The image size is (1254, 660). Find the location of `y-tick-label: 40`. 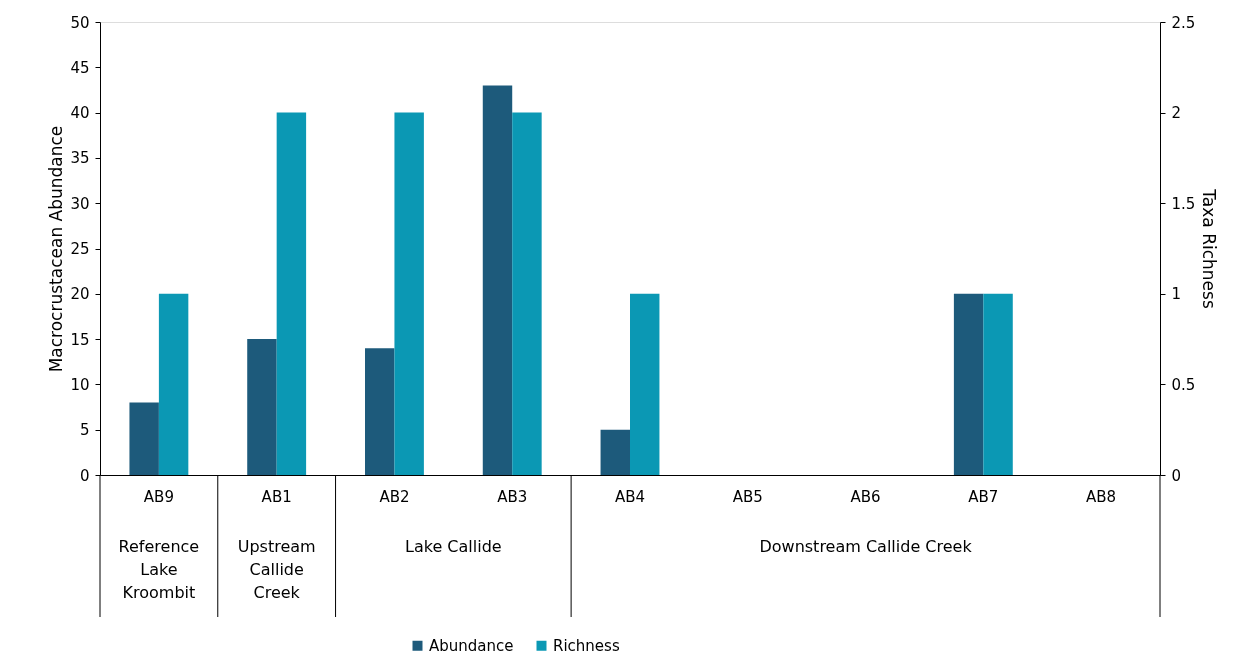

y-tick-label: 40 is located at coordinates (80, 113).